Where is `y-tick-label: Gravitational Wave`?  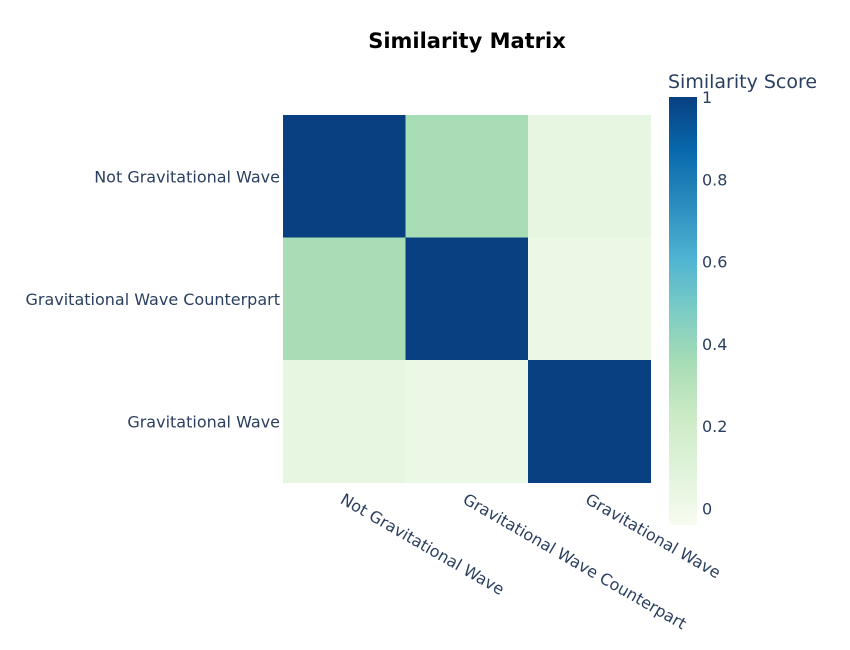 y-tick-label: Gravitational Wave is located at coordinates (203, 421).